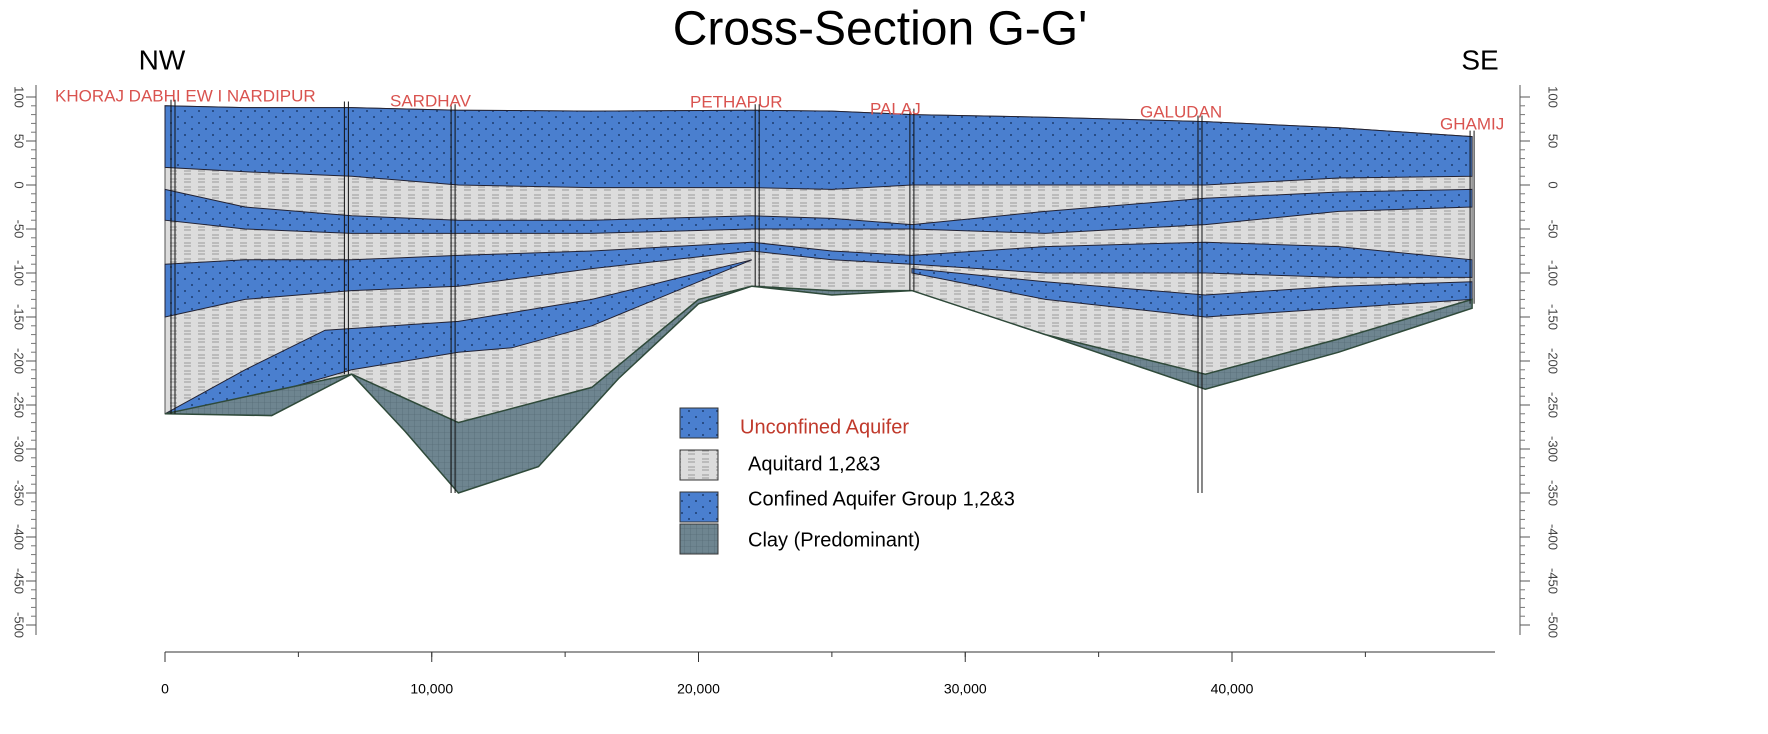 This screenshot has height=734, width=1768. What do you see at coordinates (431, 100) in the screenshot?
I see `well-label: SARDHAV` at bounding box center [431, 100].